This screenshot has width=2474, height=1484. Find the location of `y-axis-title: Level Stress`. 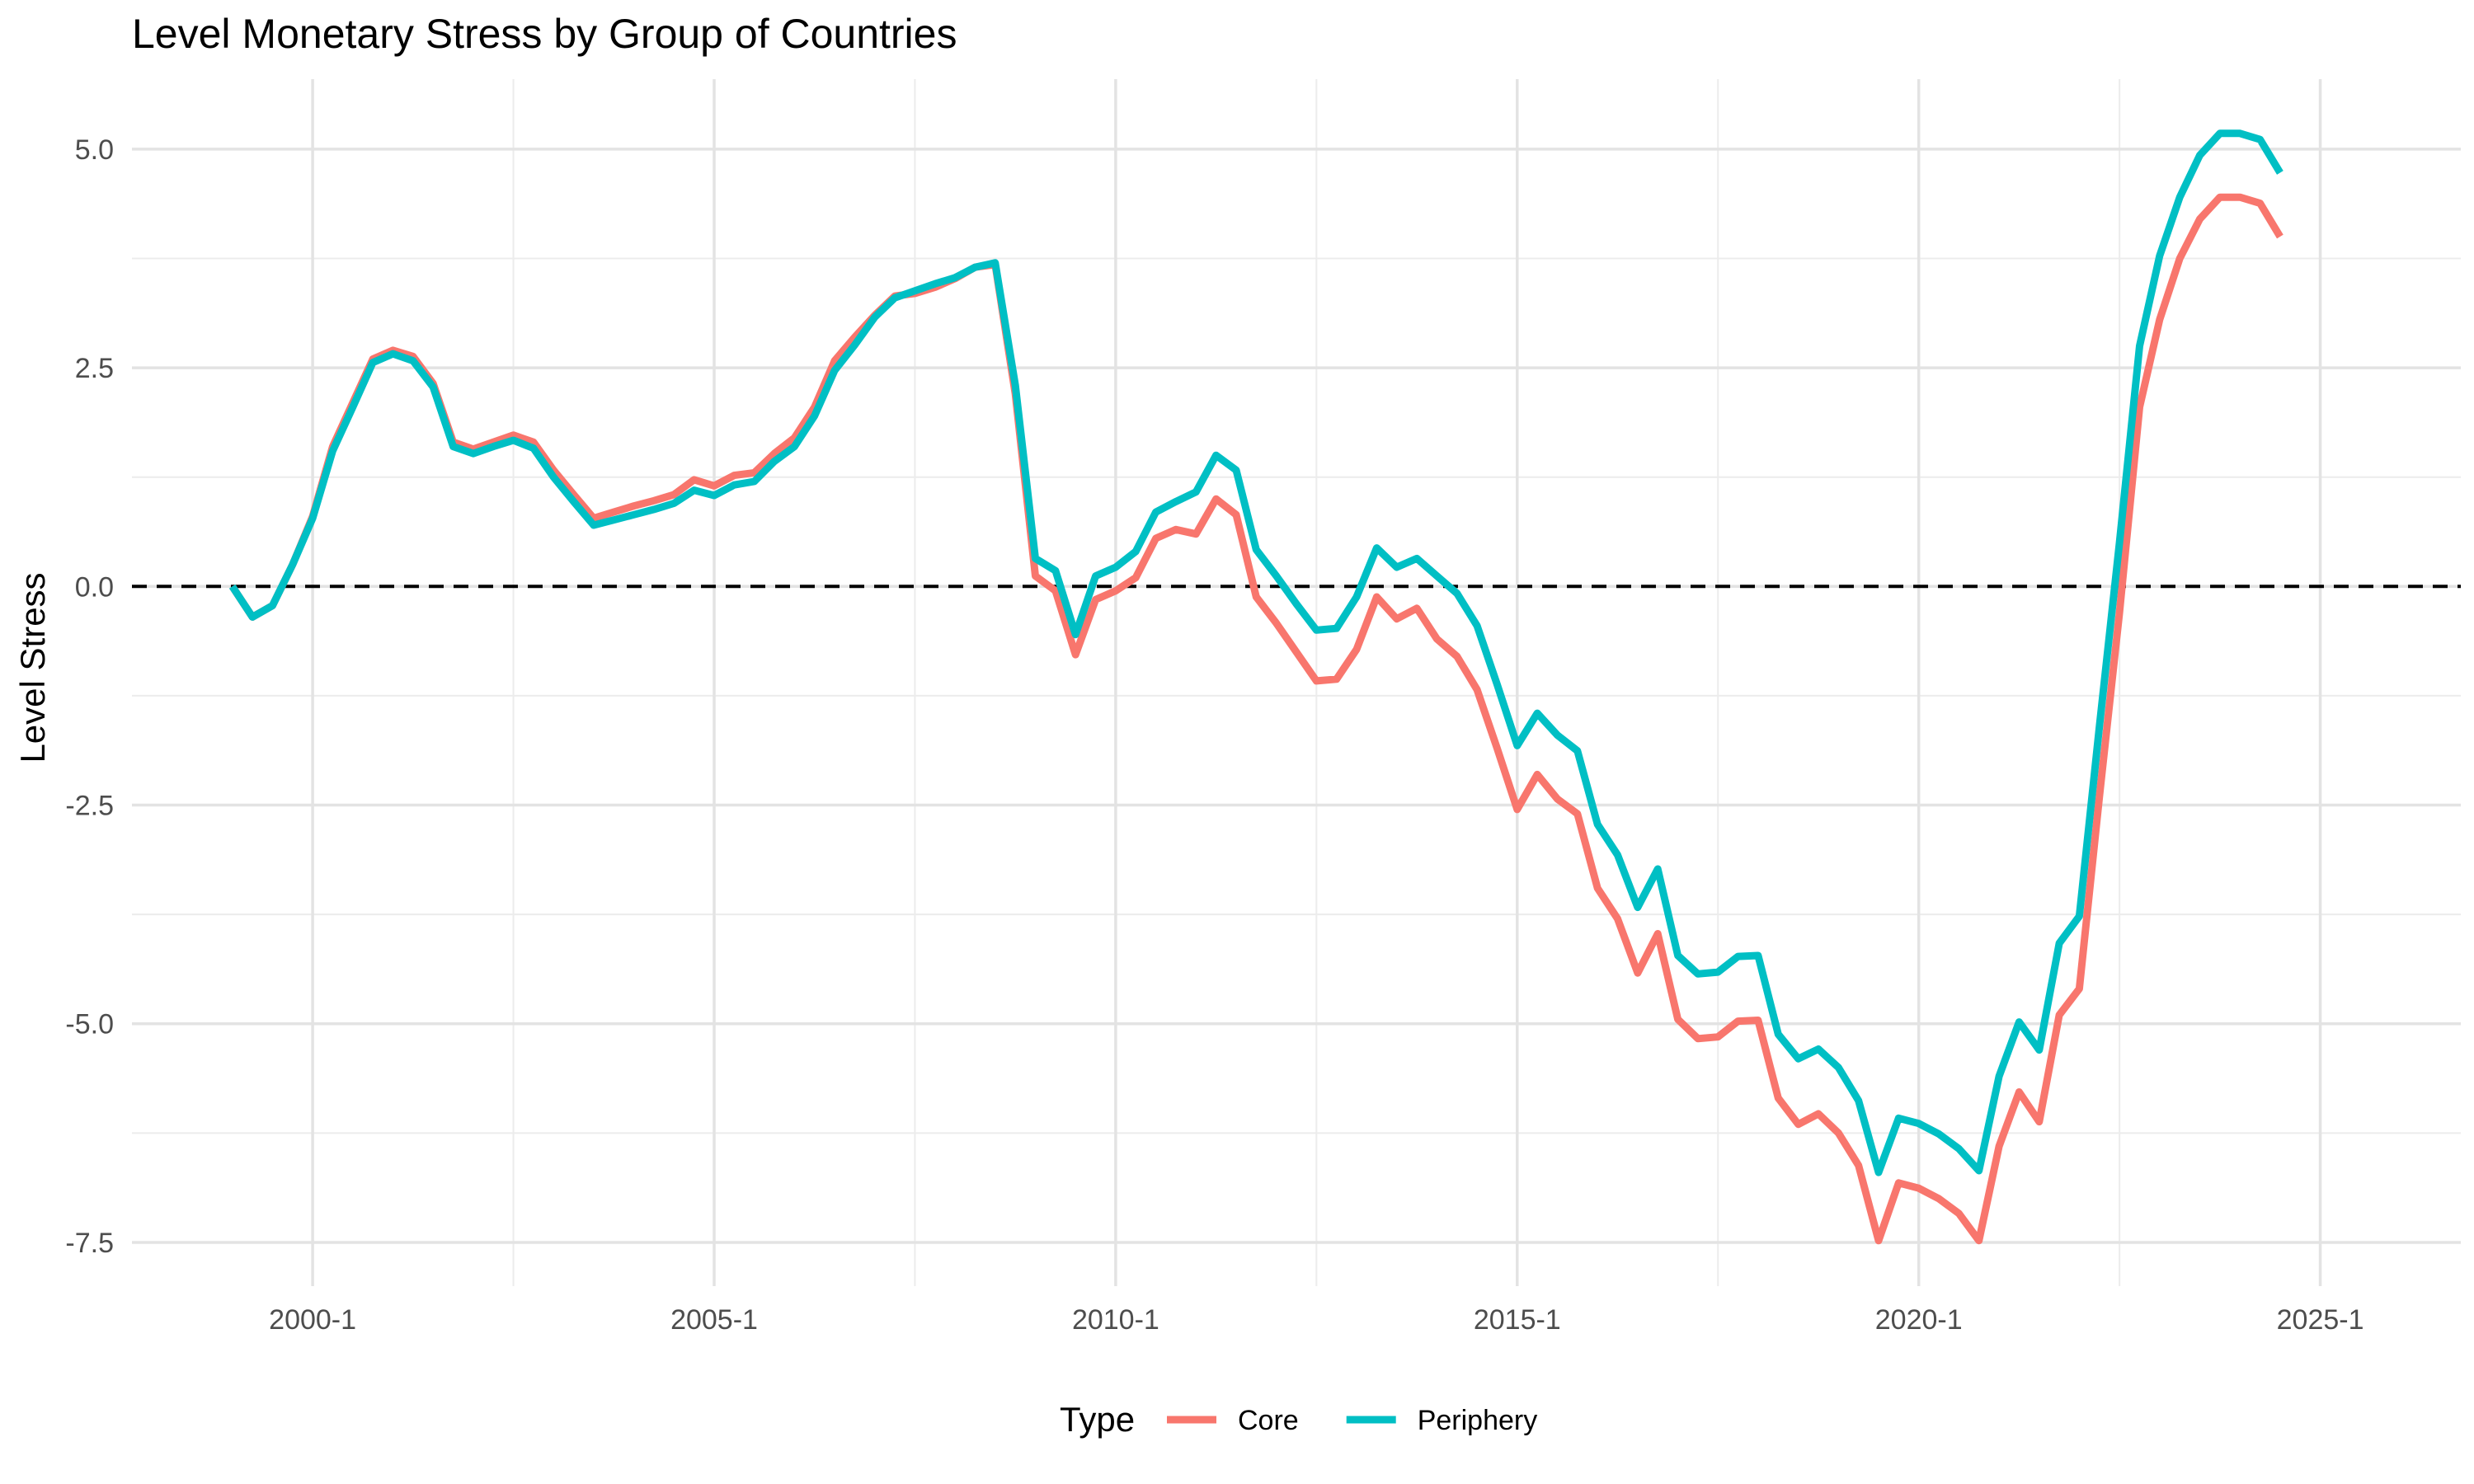

y-axis-title: Level Stress is located at coordinates (32, 667).